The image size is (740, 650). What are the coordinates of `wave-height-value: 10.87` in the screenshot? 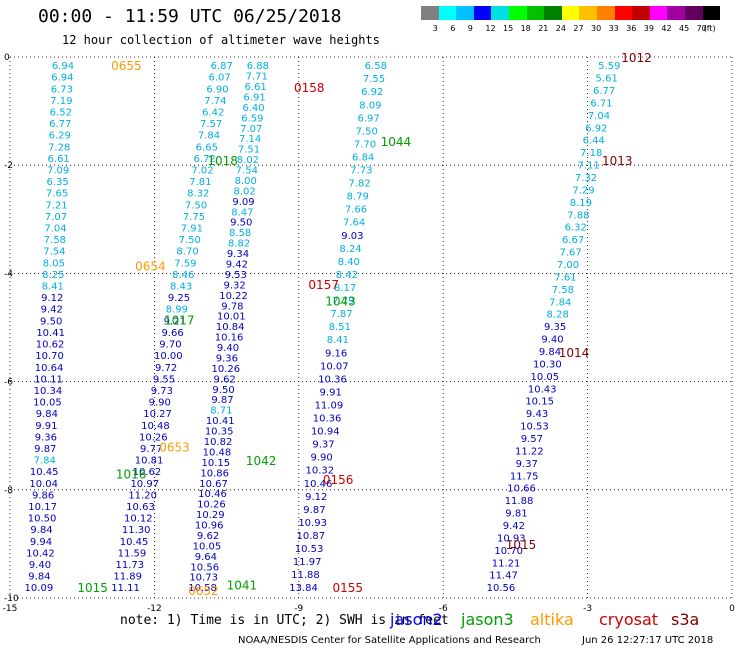 It's located at (311, 536).